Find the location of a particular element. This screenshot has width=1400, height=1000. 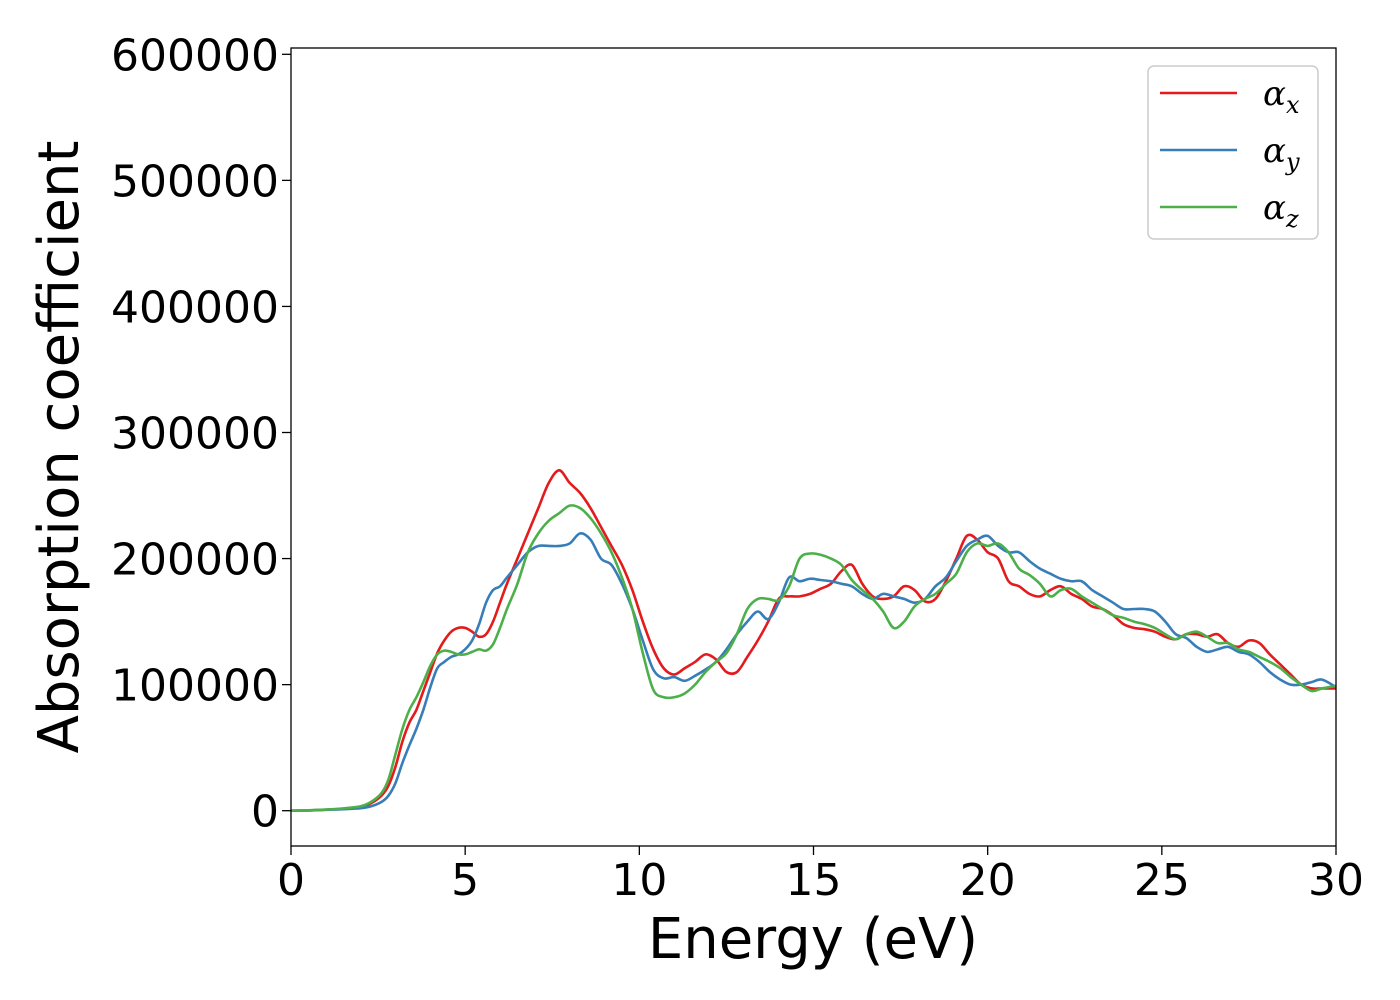

y-tick-label: 0 is located at coordinates (265, 812).